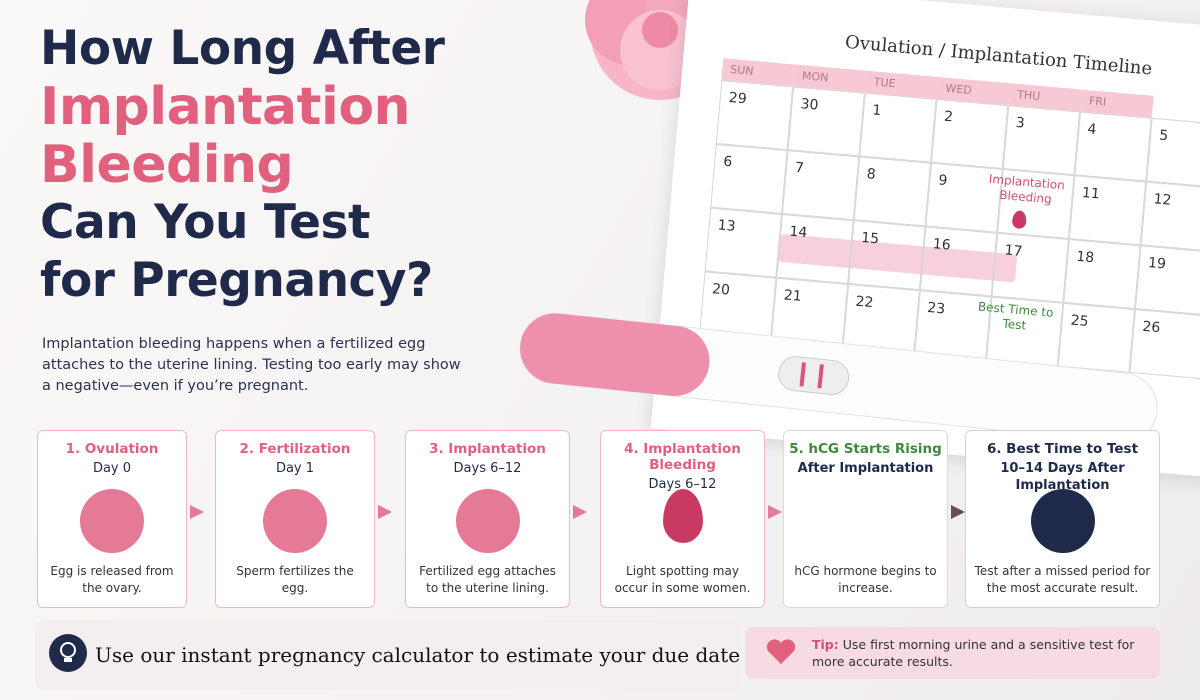 The width and height of the screenshot is (1200, 700). I want to click on step-subtitle: Day 0, so click(112, 468).